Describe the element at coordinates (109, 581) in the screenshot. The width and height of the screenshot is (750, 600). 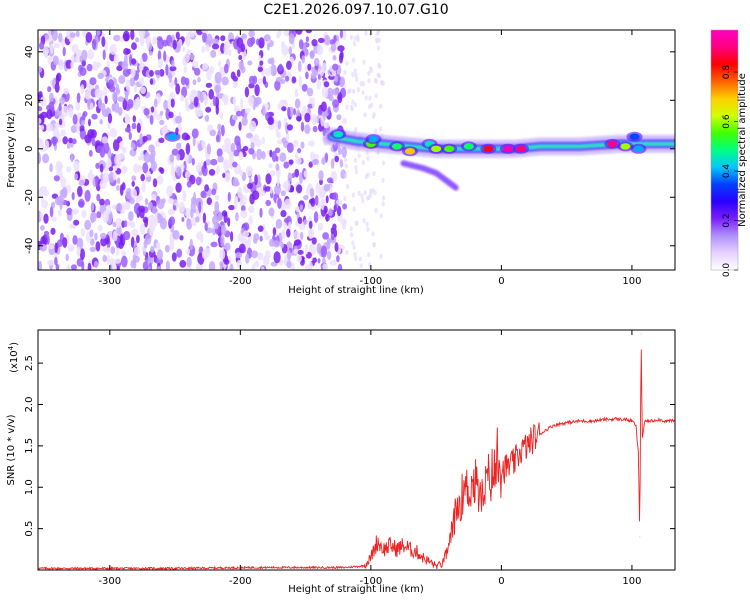
I see `x-tick-label: -300` at that location.